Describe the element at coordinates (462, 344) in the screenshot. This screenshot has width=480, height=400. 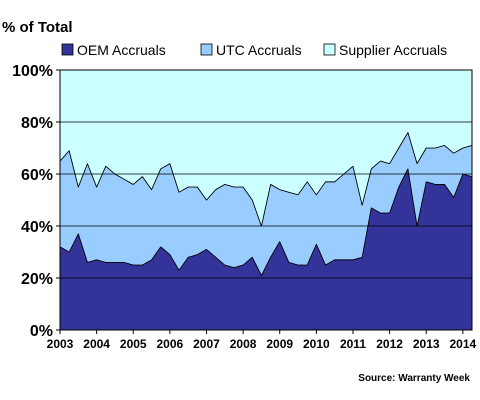
I see `x-tick-label: 2014` at that location.